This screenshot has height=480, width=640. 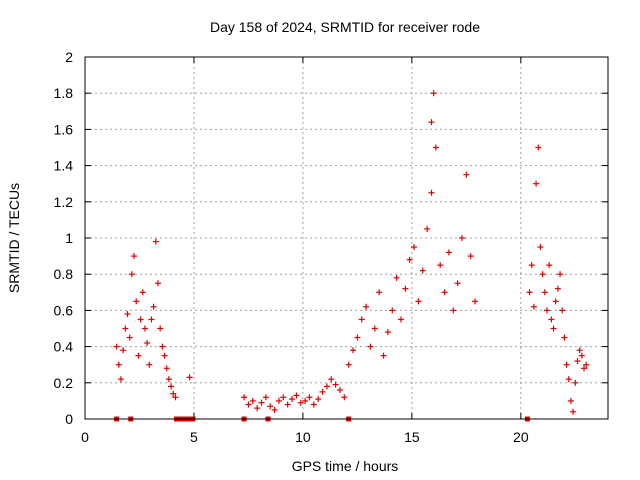 I want to click on y-tick-label: 1.4, so click(x=64, y=166).